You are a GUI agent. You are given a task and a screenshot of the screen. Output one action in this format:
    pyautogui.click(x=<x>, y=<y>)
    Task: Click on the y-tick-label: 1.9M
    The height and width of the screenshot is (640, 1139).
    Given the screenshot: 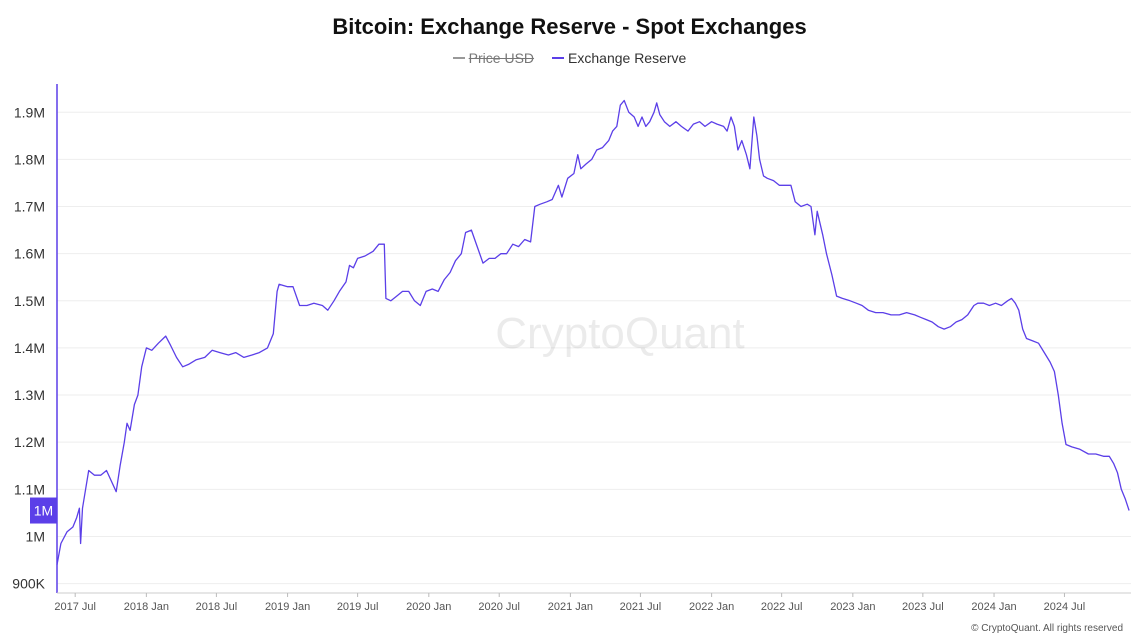 What is the action you would take?
    pyautogui.click(x=29, y=112)
    